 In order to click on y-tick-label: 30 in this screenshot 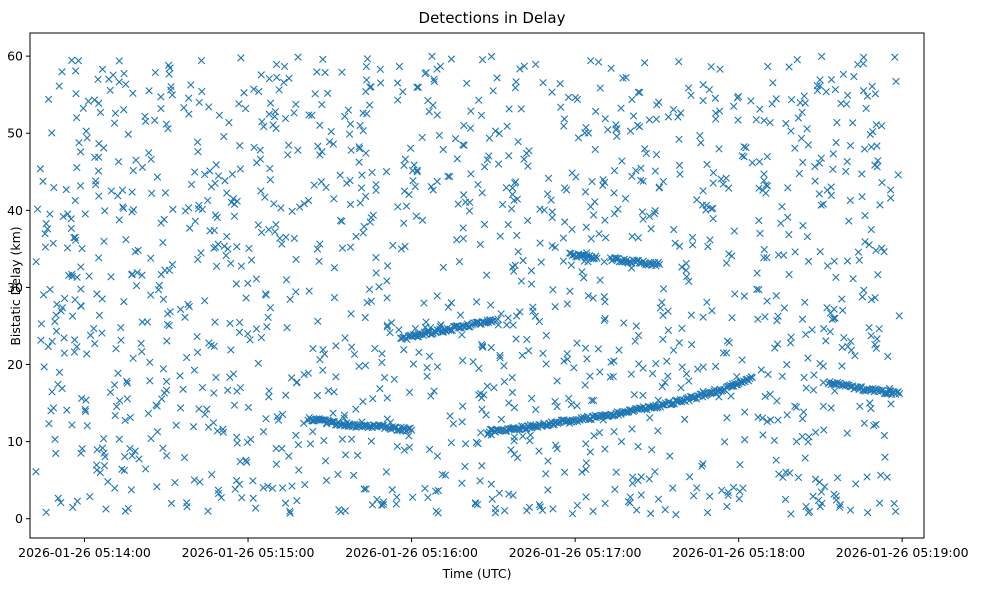, I will do `click(15, 287)`.